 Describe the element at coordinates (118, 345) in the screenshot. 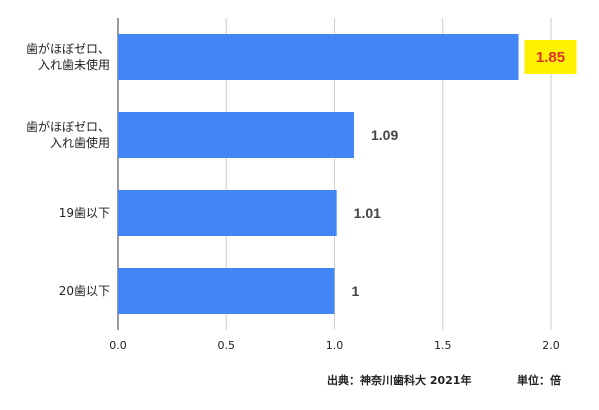

I see `x-tick-label: 0.0` at that location.